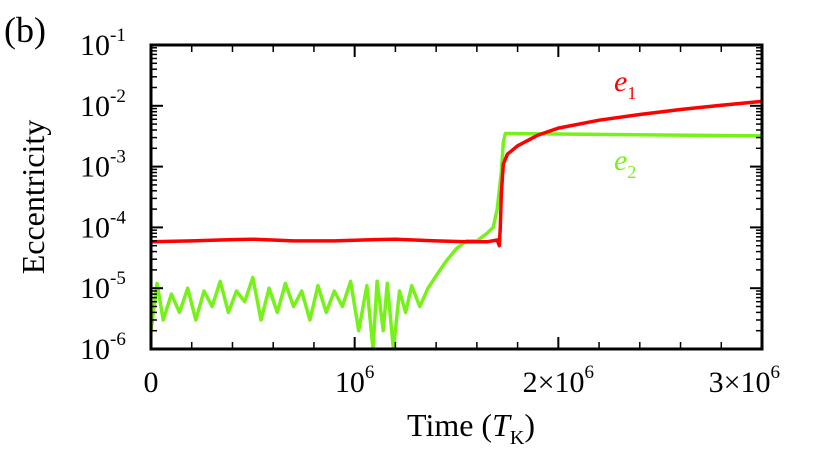 The image size is (830, 466). I want to click on y-tick-label: 10⁻¹, so click(103, 43).